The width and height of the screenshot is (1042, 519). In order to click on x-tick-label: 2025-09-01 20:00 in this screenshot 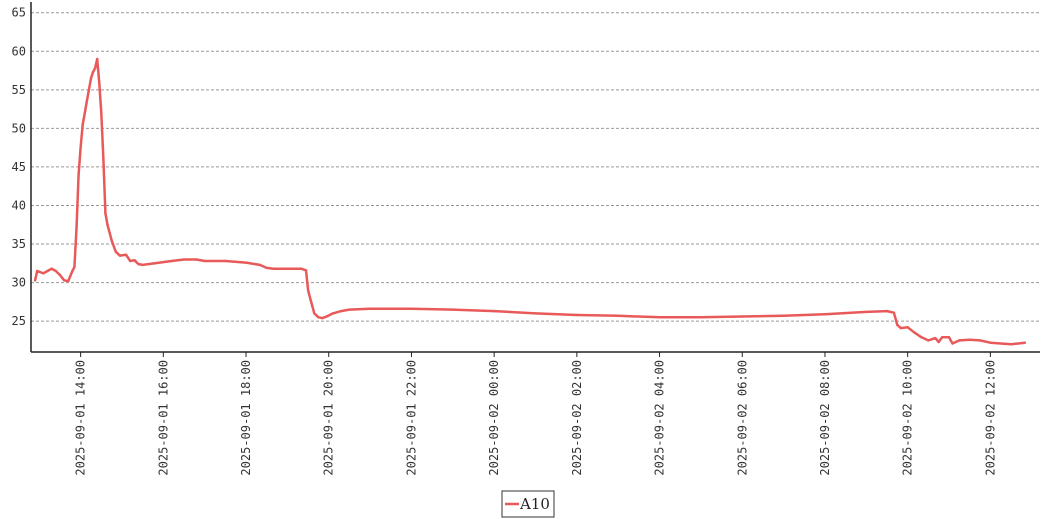, I will do `click(329, 418)`.